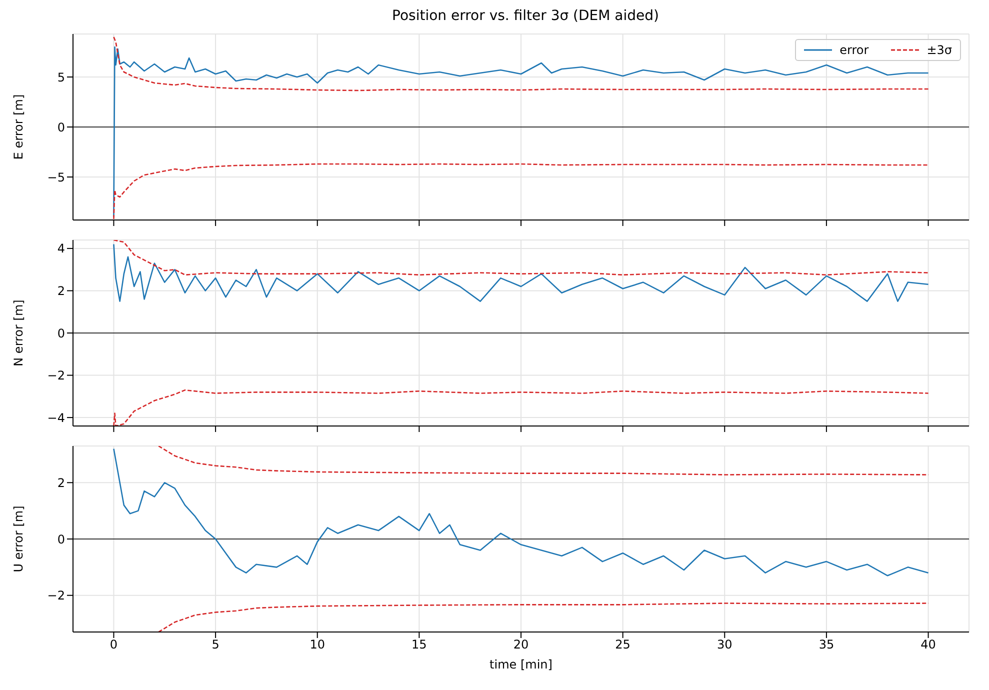  Describe the element at coordinates (826, 645) in the screenshot. I see `x-tick-label: 35` at that location.